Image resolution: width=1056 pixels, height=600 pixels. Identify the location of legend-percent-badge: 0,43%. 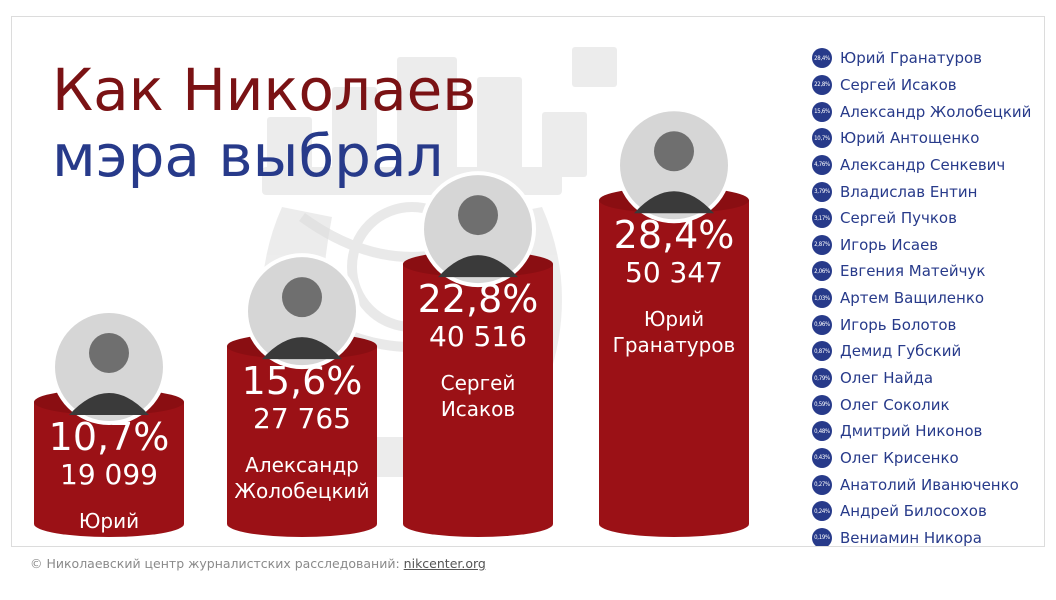
(822, 457).